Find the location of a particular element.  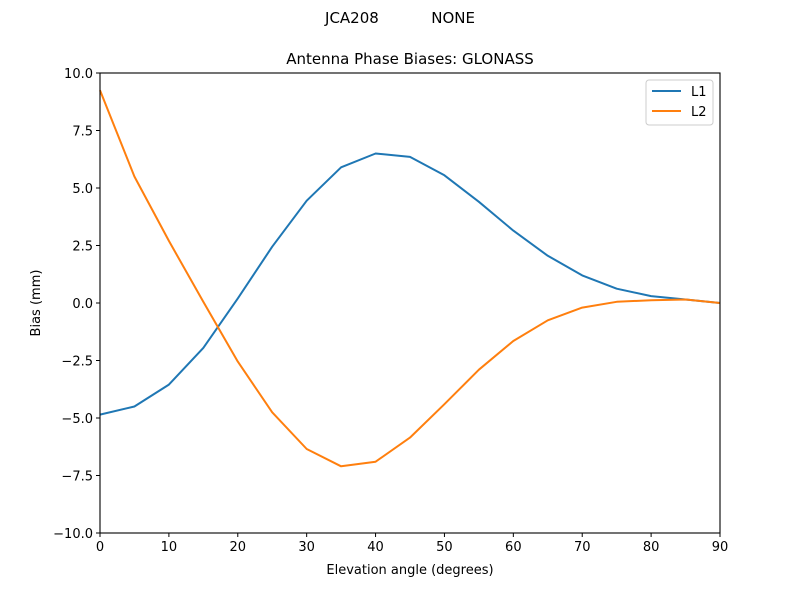

x-axis-label: Elevation angle (degrees) is located at coordinates (409, 570).